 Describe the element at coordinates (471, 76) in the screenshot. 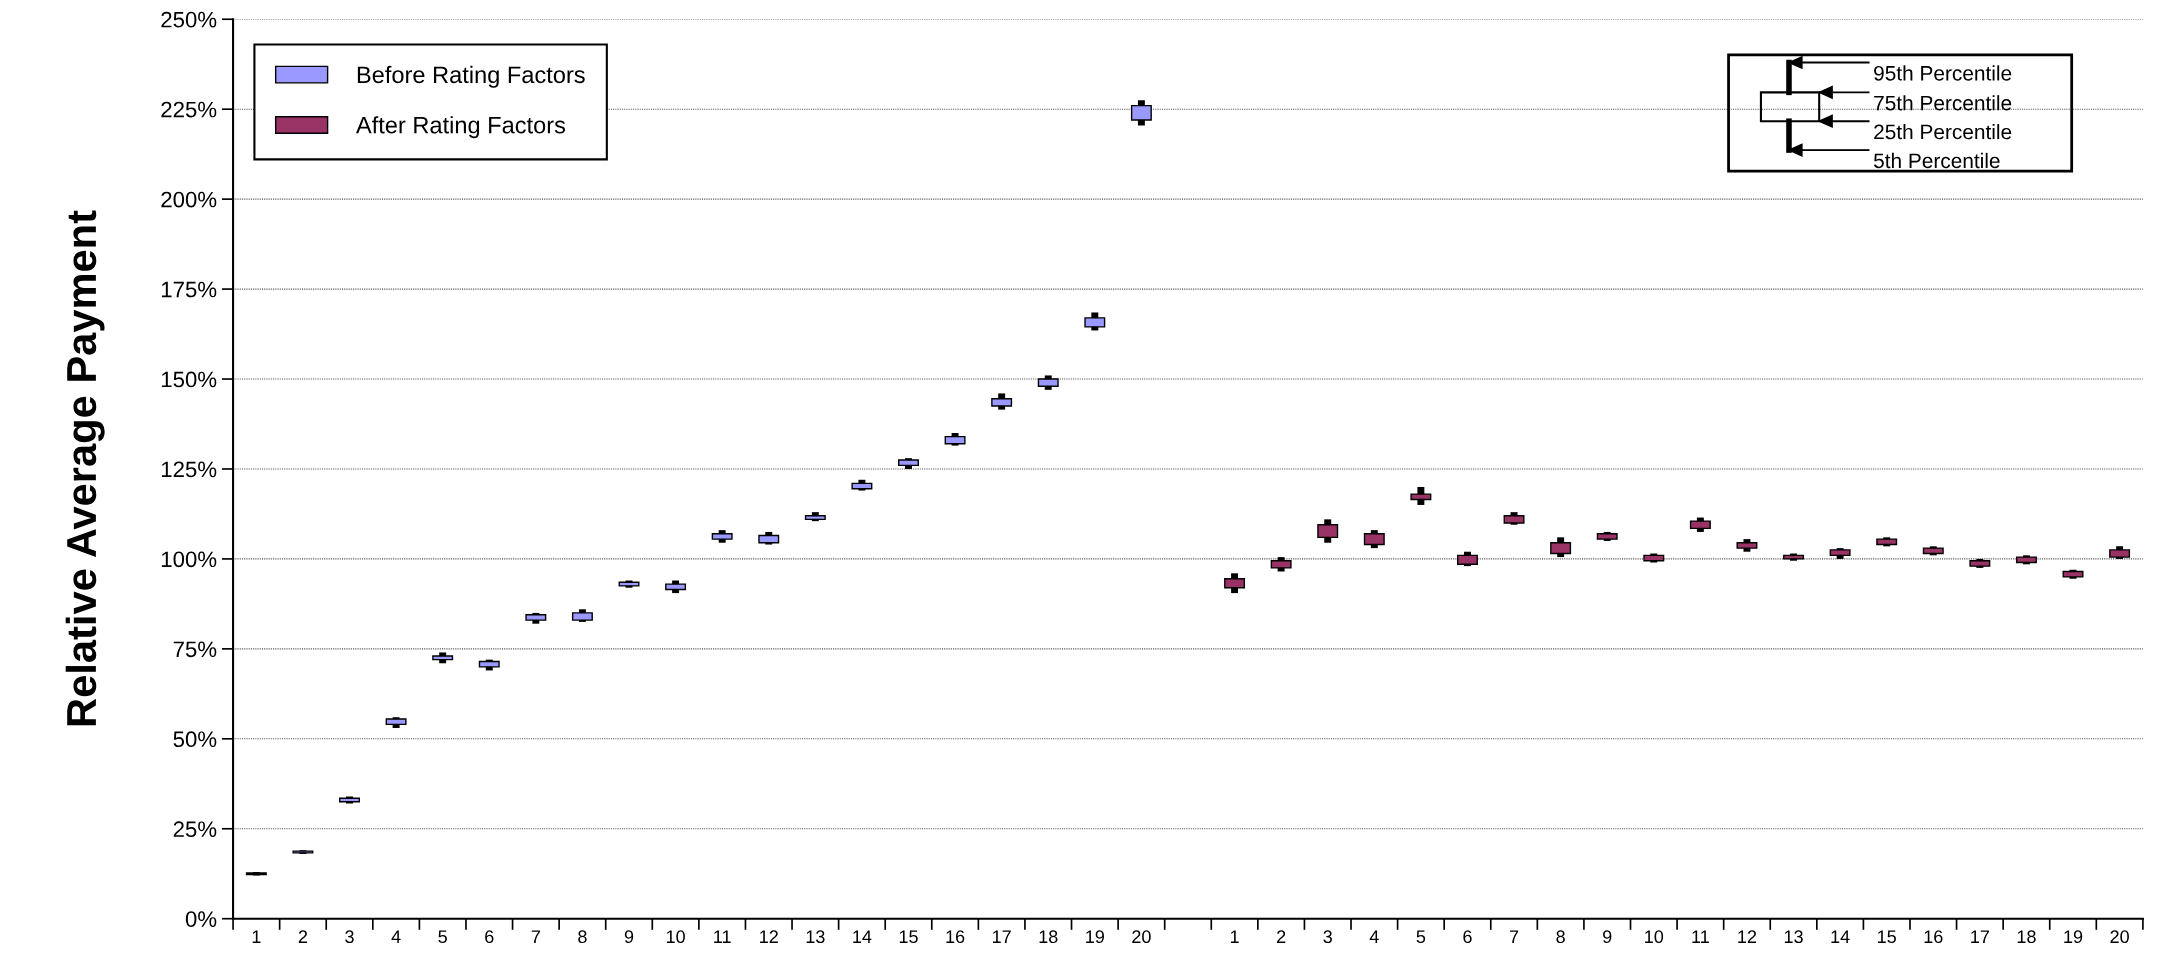

I see `legend-label: Before Rating Factors` at that location.